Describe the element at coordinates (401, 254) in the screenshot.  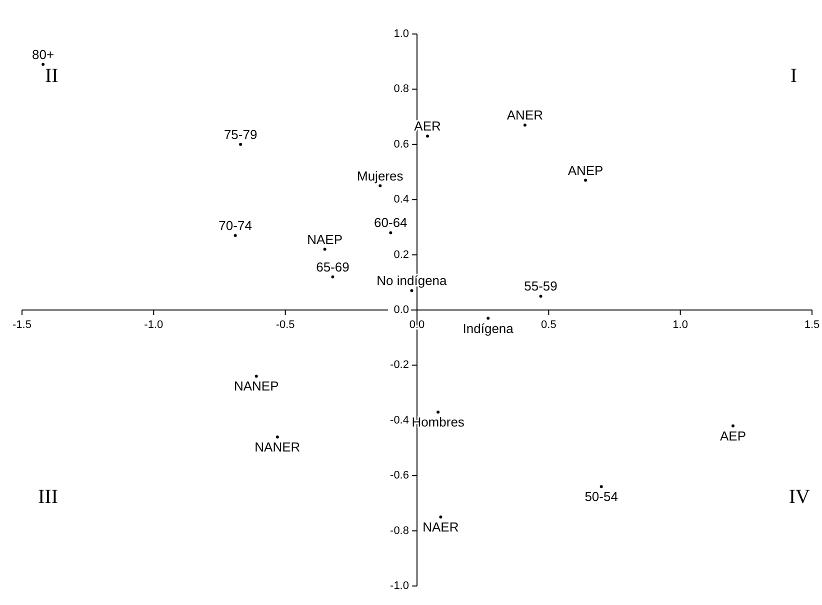
I see `y-tick-label: 0.2` at that location.